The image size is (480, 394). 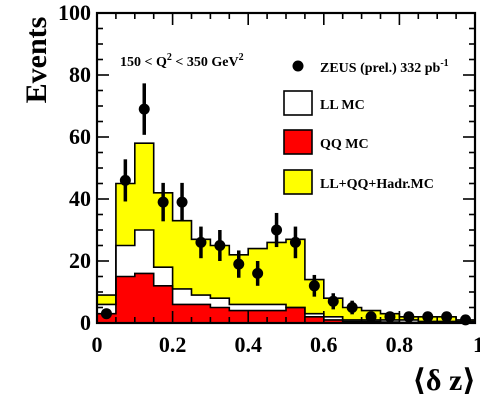 I want to click on x-tick-label: 0, so click(x=97, y=344).